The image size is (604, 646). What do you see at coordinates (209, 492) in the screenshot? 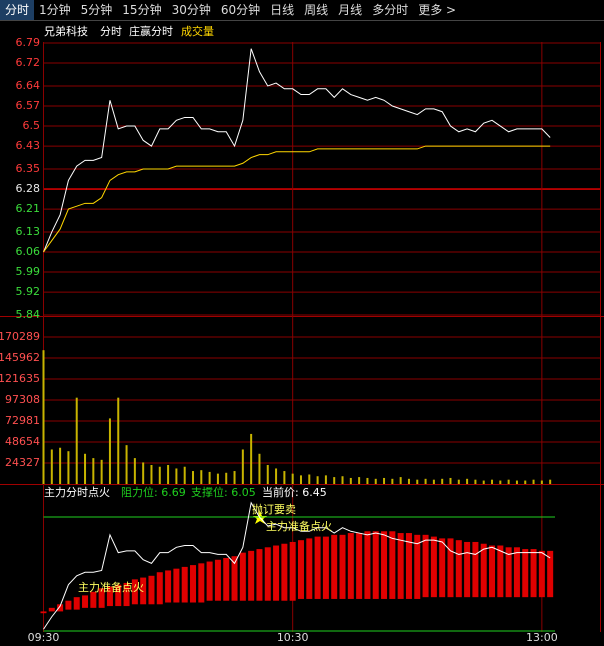
I see `support-label: 支撑位:` at bounding box center [209, 492].